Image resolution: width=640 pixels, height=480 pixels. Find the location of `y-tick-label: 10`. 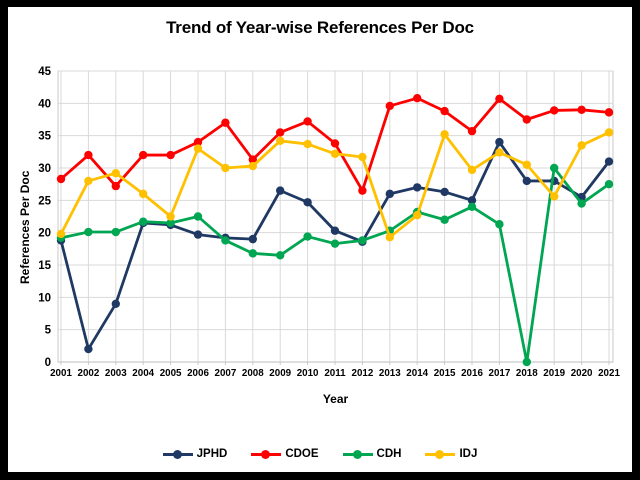

y-tick-label: 10 is located at coordinates (44, 298).